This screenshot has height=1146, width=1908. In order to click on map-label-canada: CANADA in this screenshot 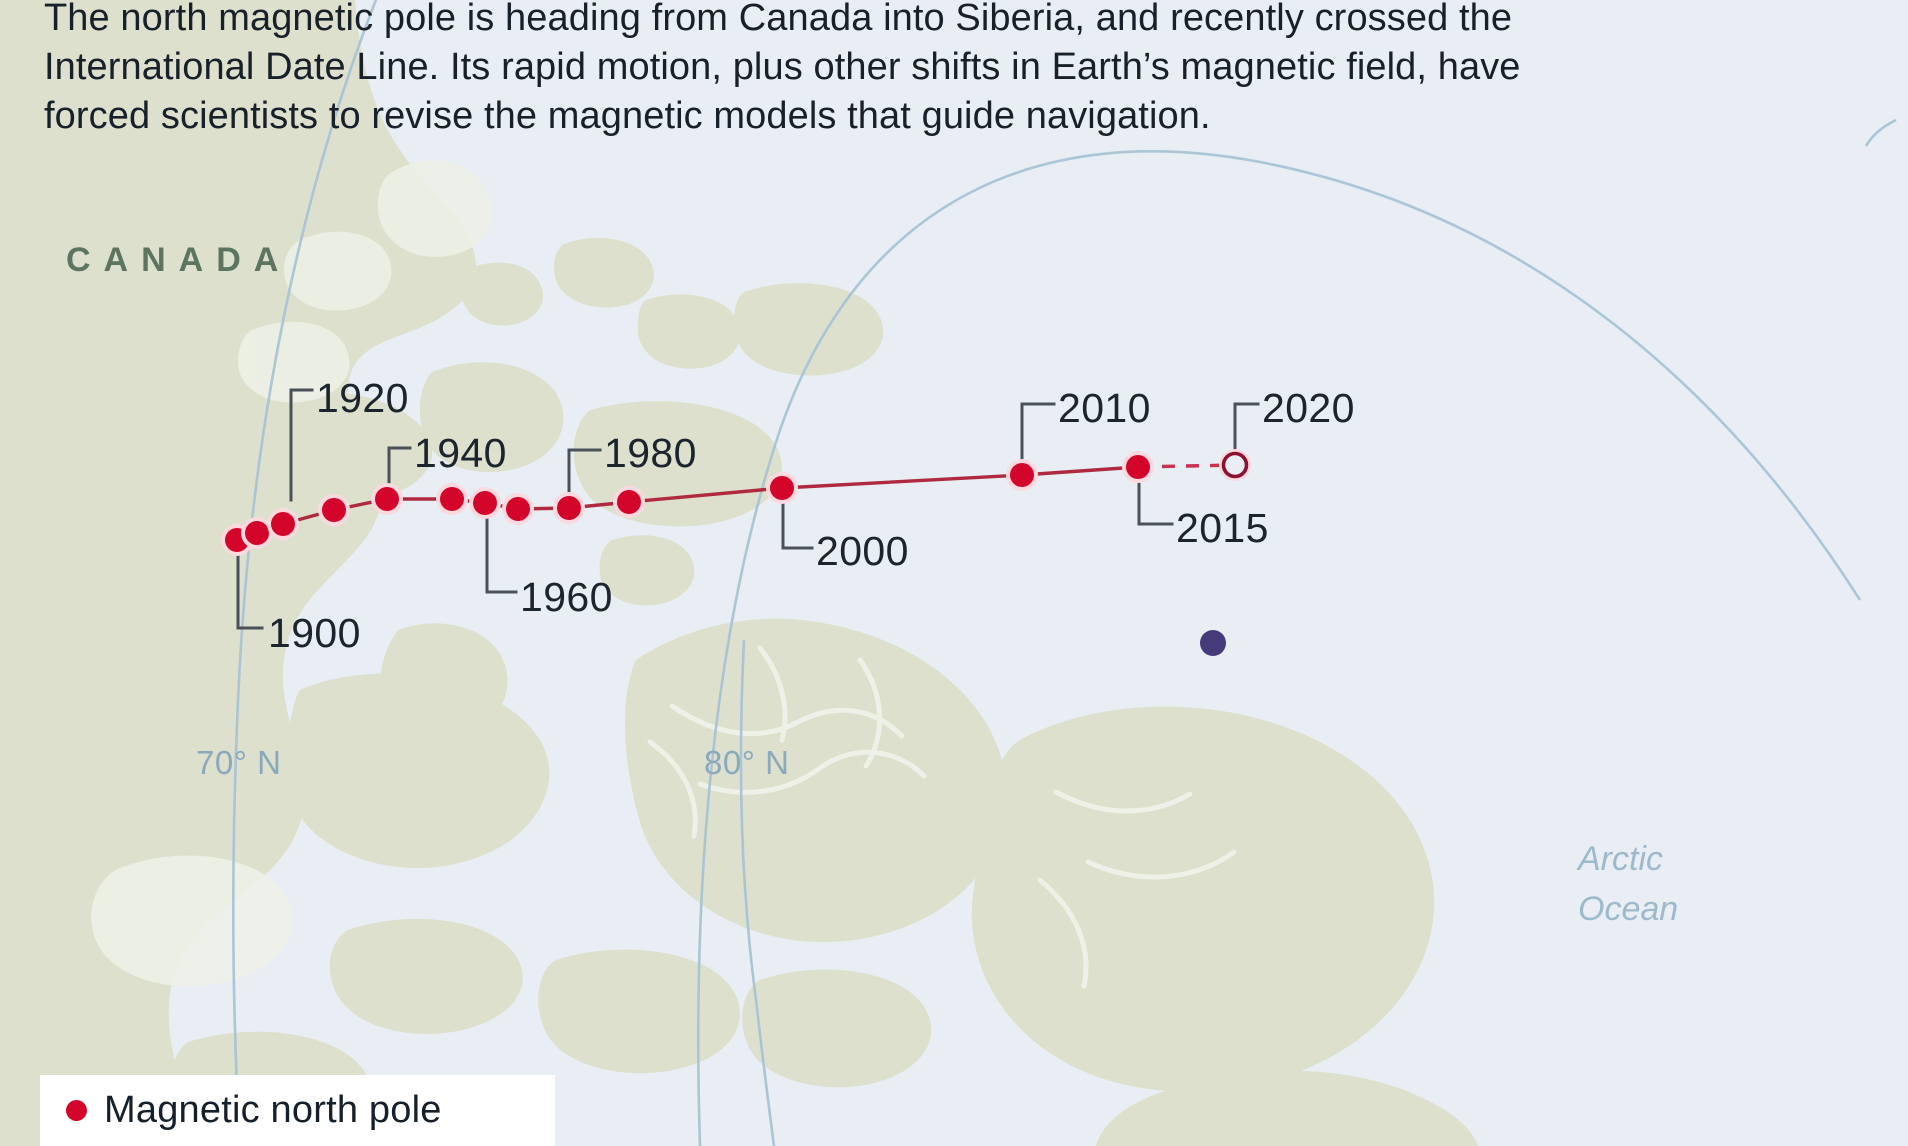, I will do `click(179, 260)`.